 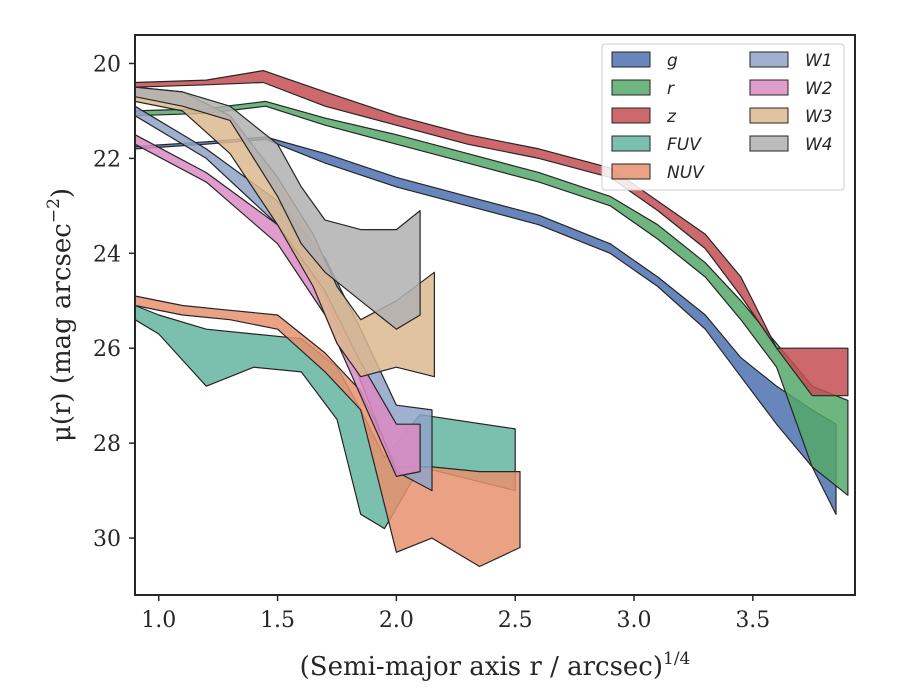 I want to click on legend-item-w3: W3, so click(x=791, y=117).